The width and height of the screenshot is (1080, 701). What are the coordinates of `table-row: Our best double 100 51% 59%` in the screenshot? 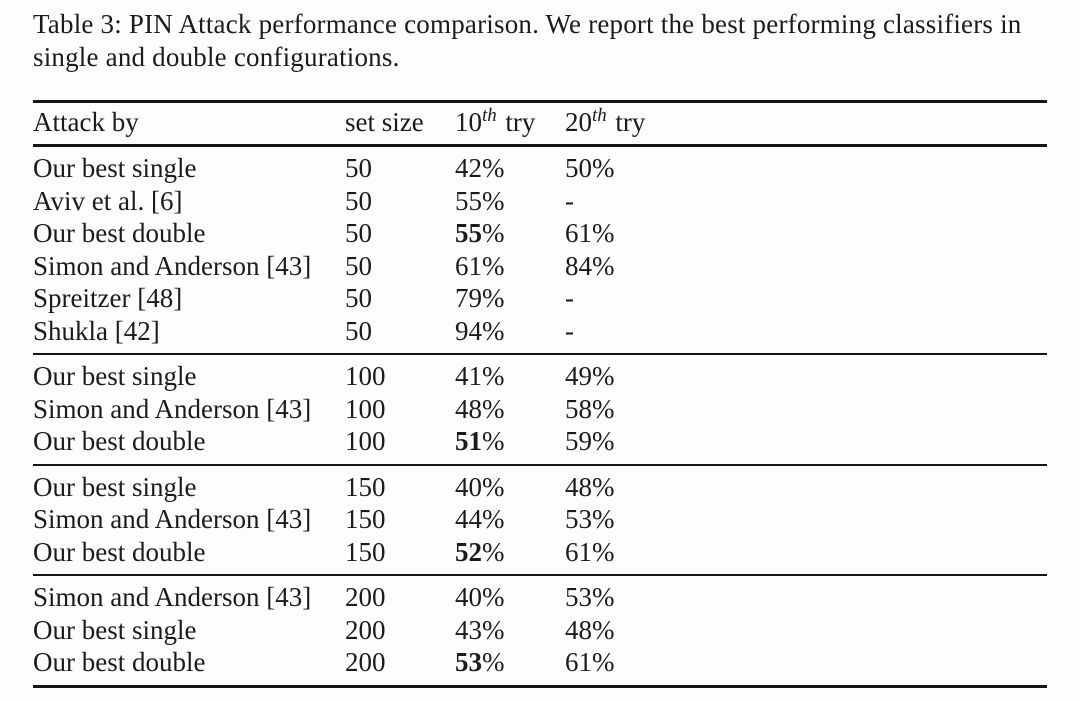 It's located at (540, 445).